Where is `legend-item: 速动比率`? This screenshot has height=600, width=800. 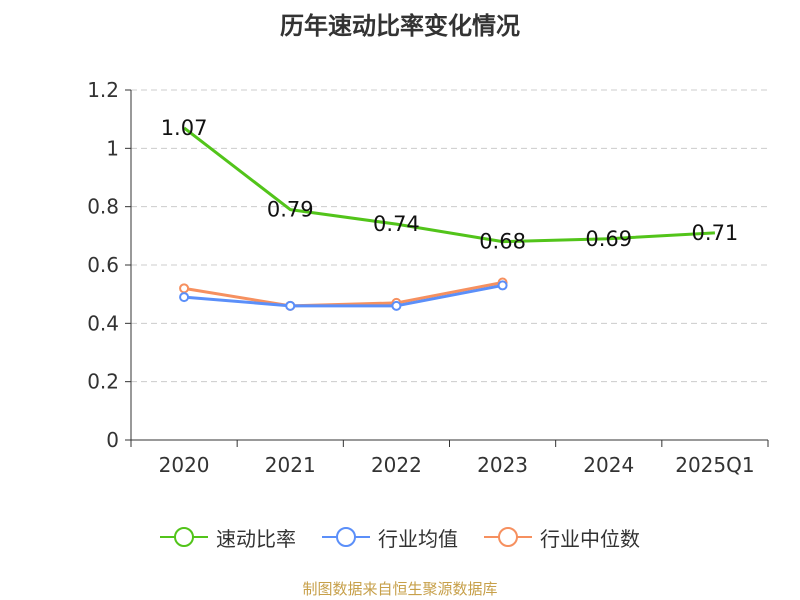
legend-item: 速动比率 is located at coordinates (228, 537).